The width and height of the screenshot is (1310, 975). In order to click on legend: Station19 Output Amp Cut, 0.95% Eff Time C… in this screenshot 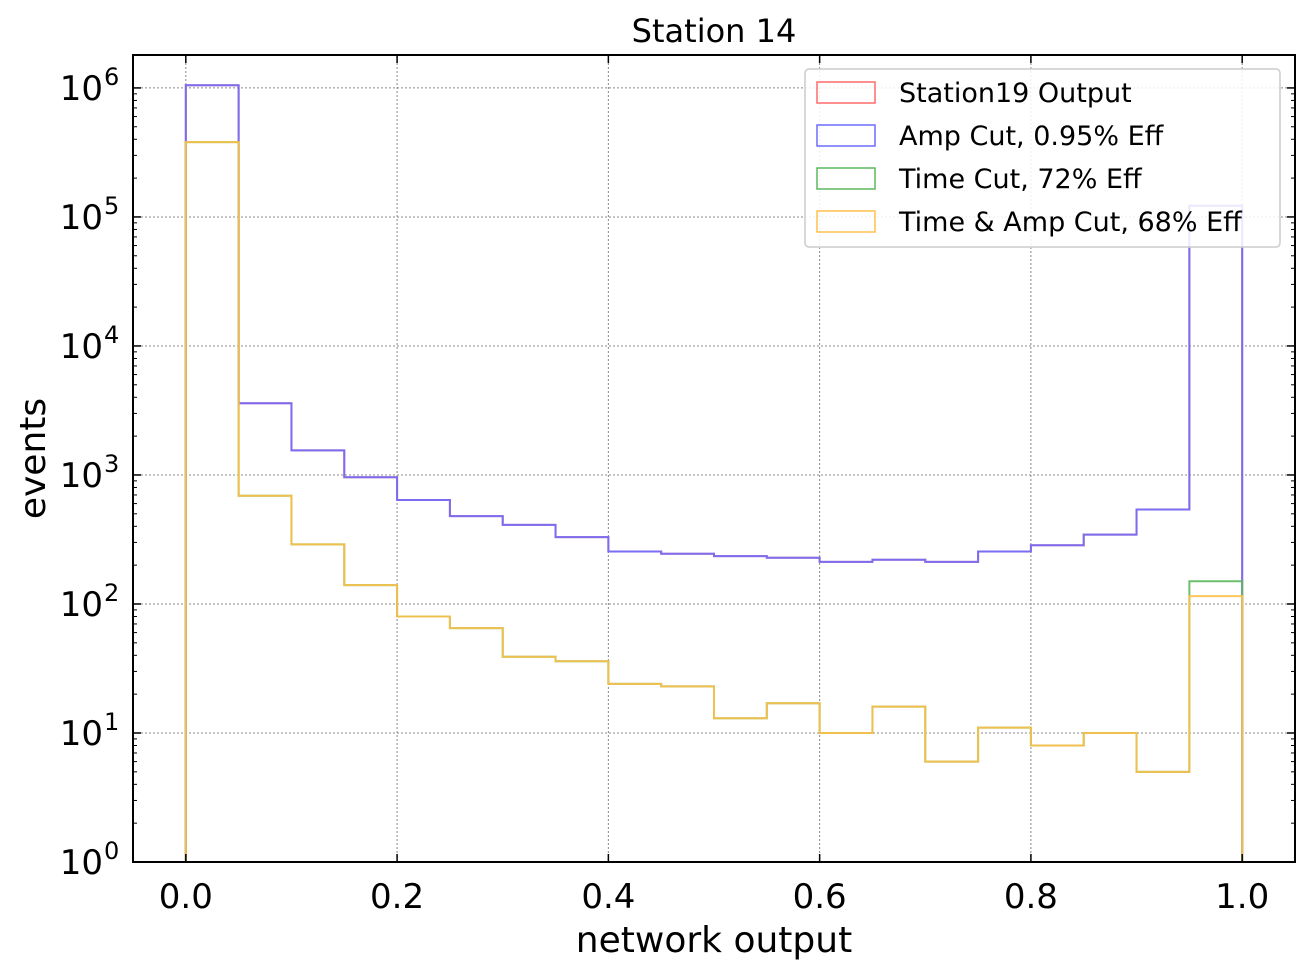, I will do `click(1042, 158)`.